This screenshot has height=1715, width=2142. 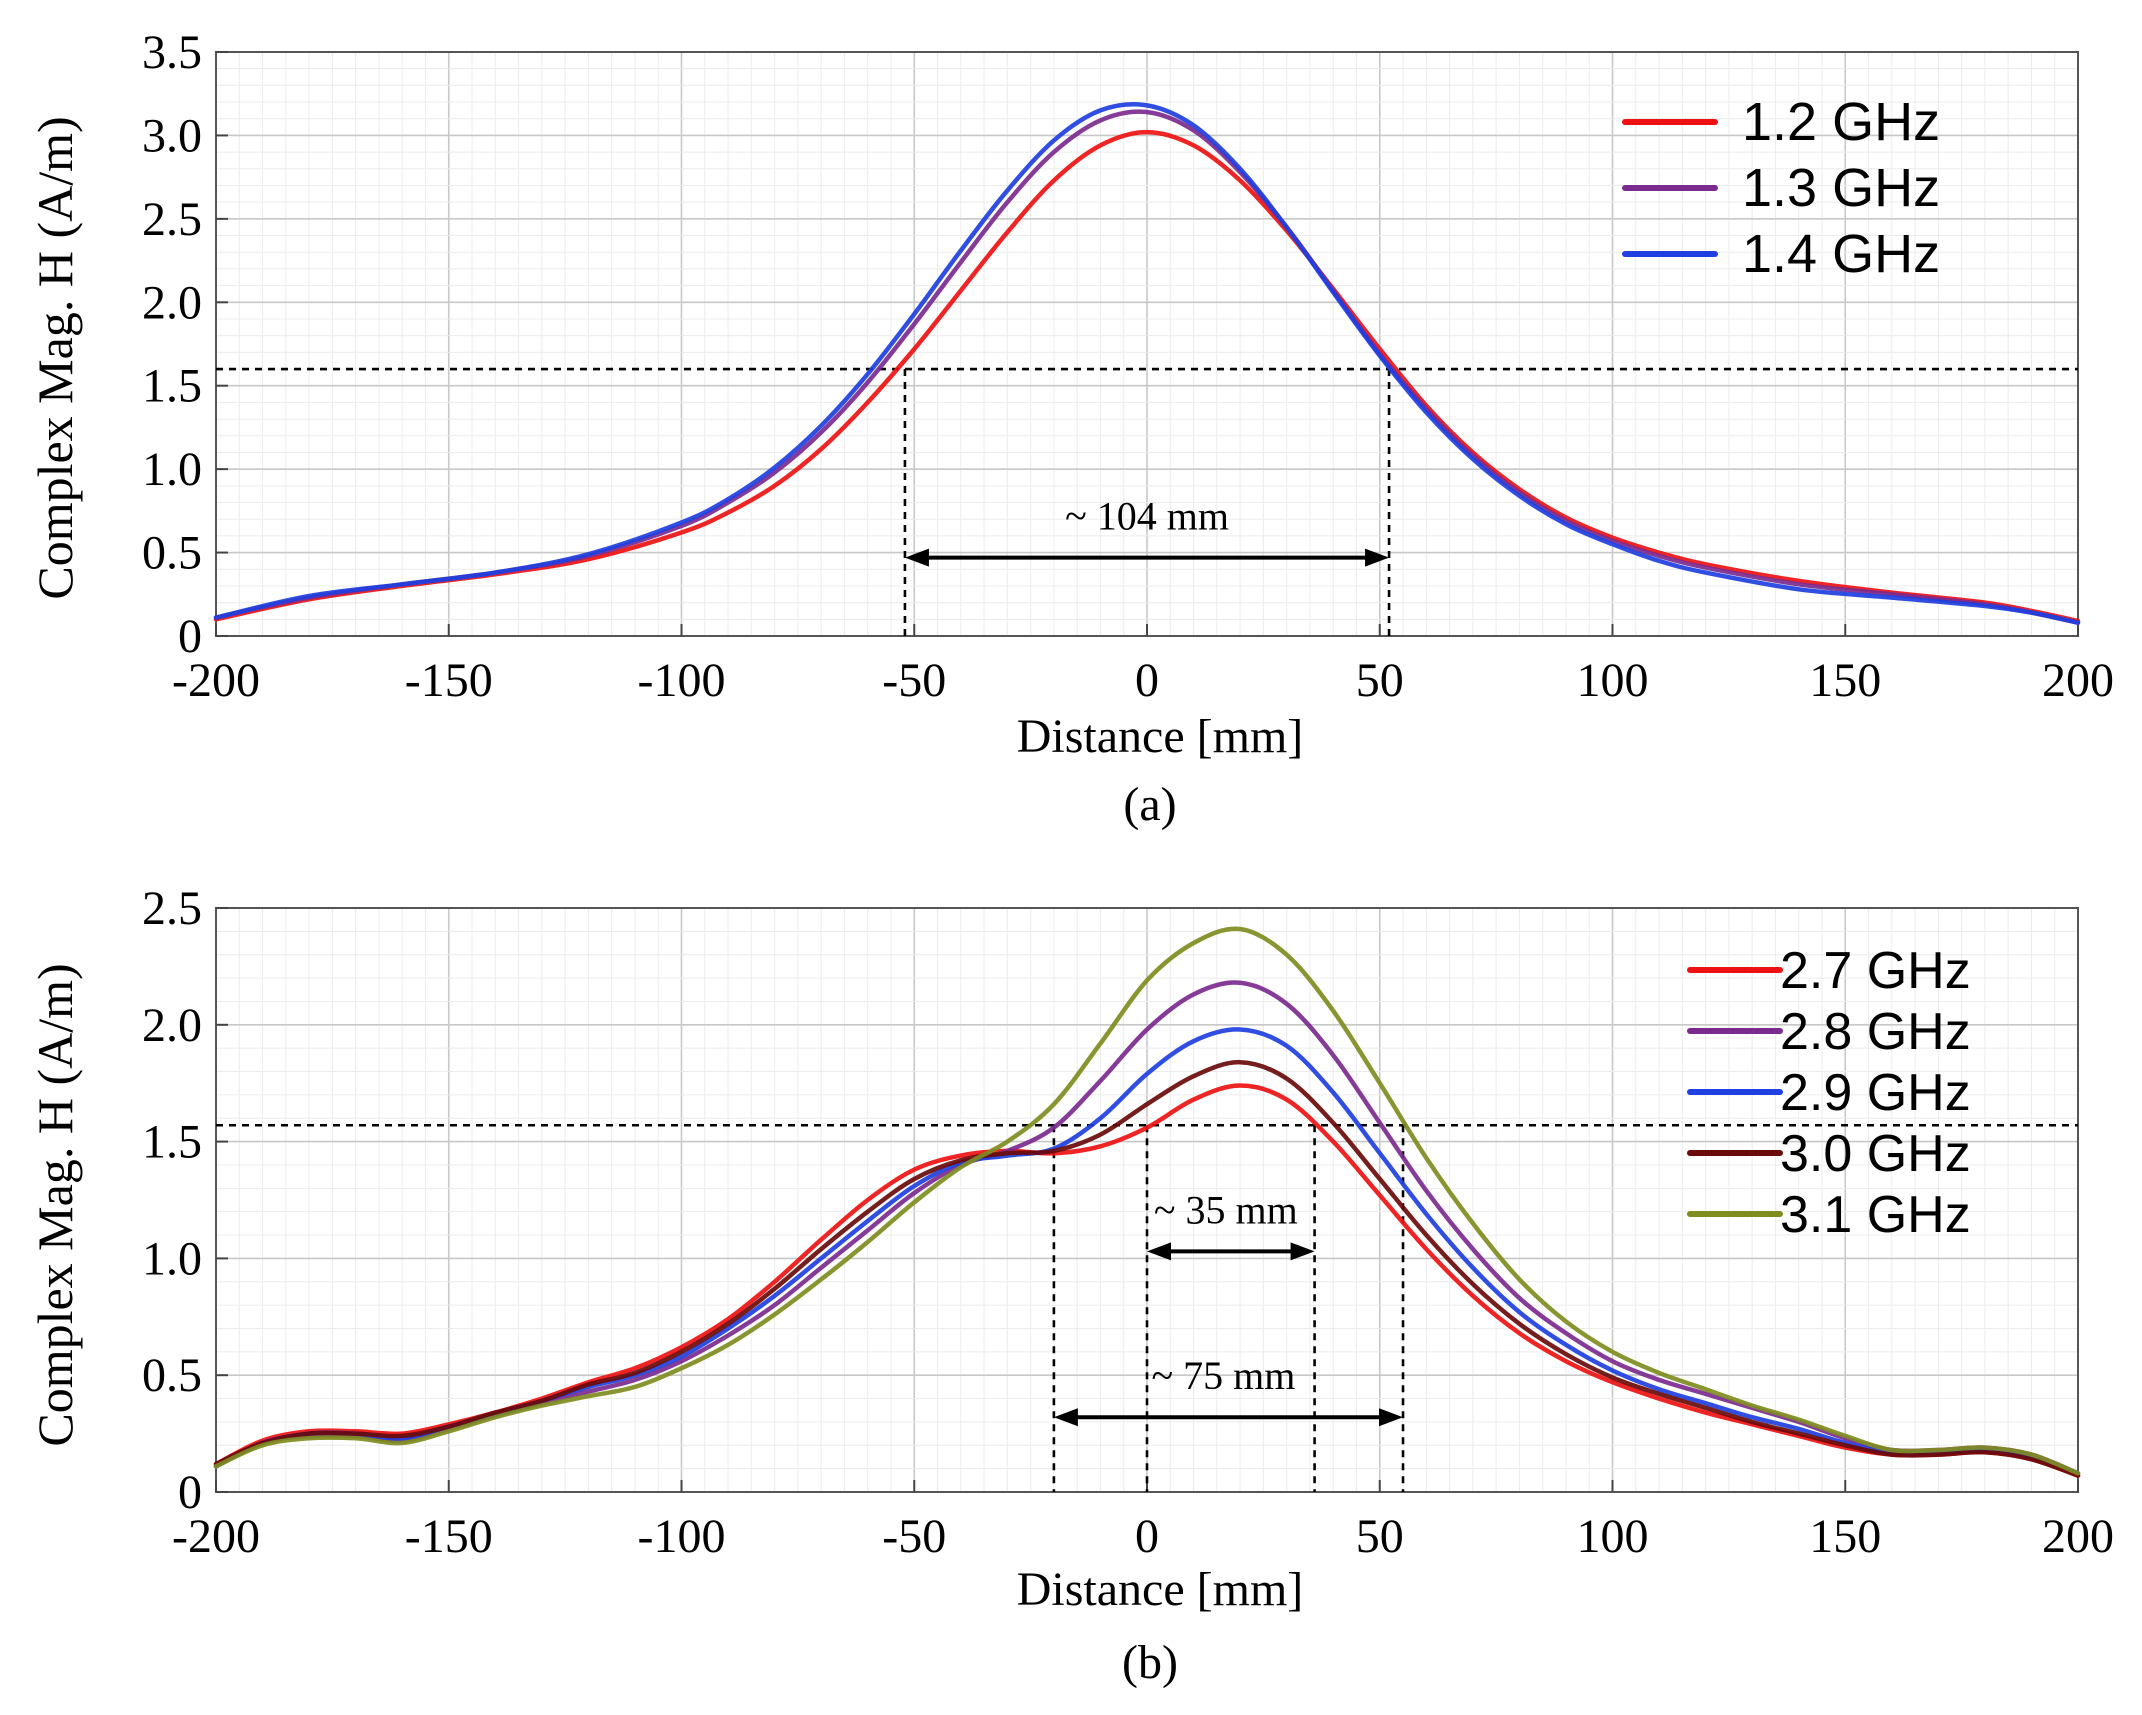 What do you see at coordinates (682, 680) in the screenshot?
I see `panel-a-x-tick-label: -100` at bounding box center [682, 680].